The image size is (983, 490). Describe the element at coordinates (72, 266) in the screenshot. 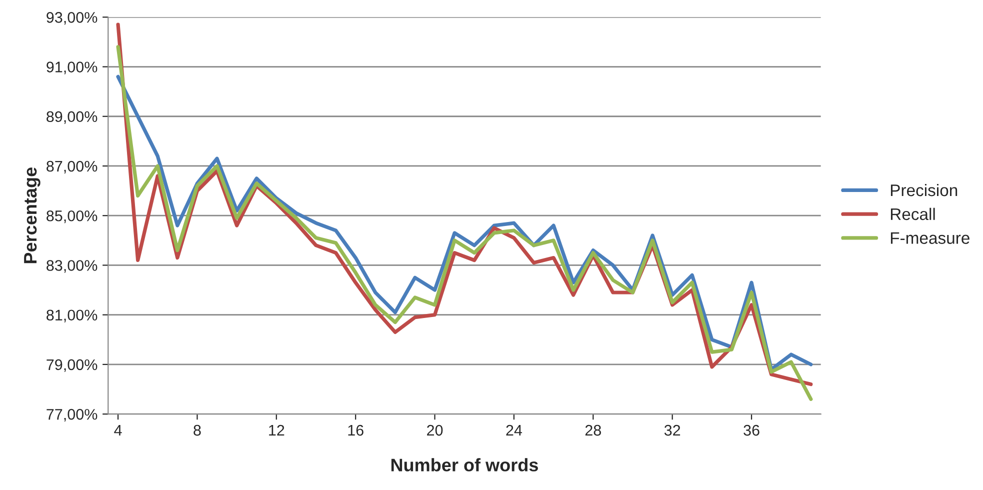

I see `y-tick-label: 83,00%` at that location.